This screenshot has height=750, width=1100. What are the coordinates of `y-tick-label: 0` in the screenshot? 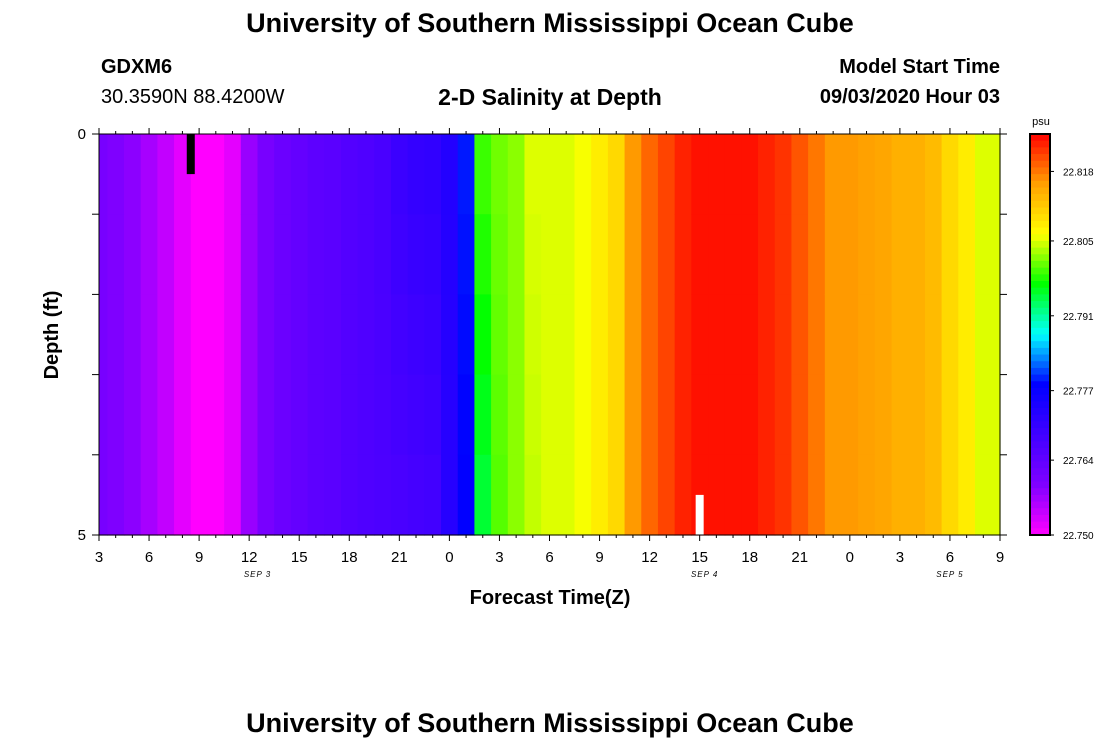 It's located at (82, 134).